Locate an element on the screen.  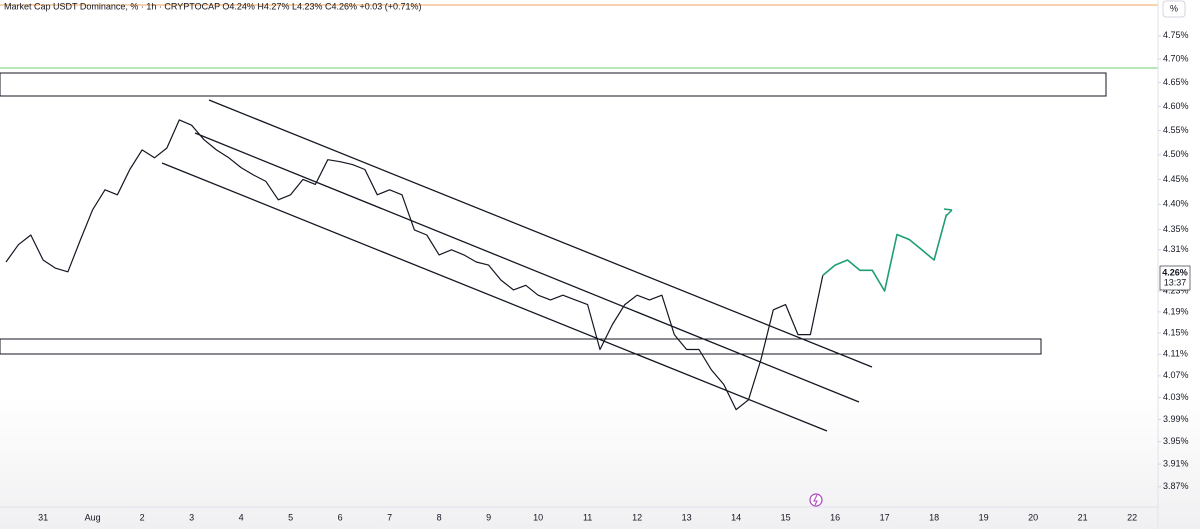
x-tick-label: 9 is located at coordinates (488, 517).